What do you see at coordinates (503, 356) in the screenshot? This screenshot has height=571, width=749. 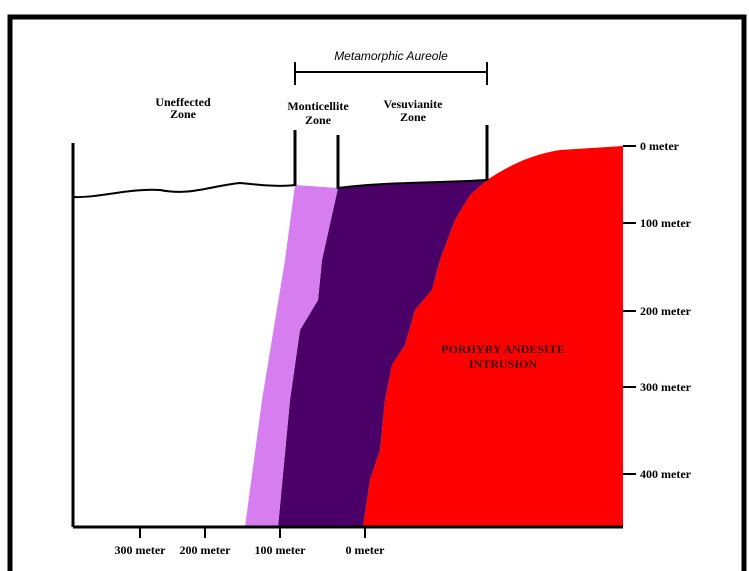 I see `intrusion-label: PORHYRY ANDESITE INTRUSION` at bounding box center [503, 356].